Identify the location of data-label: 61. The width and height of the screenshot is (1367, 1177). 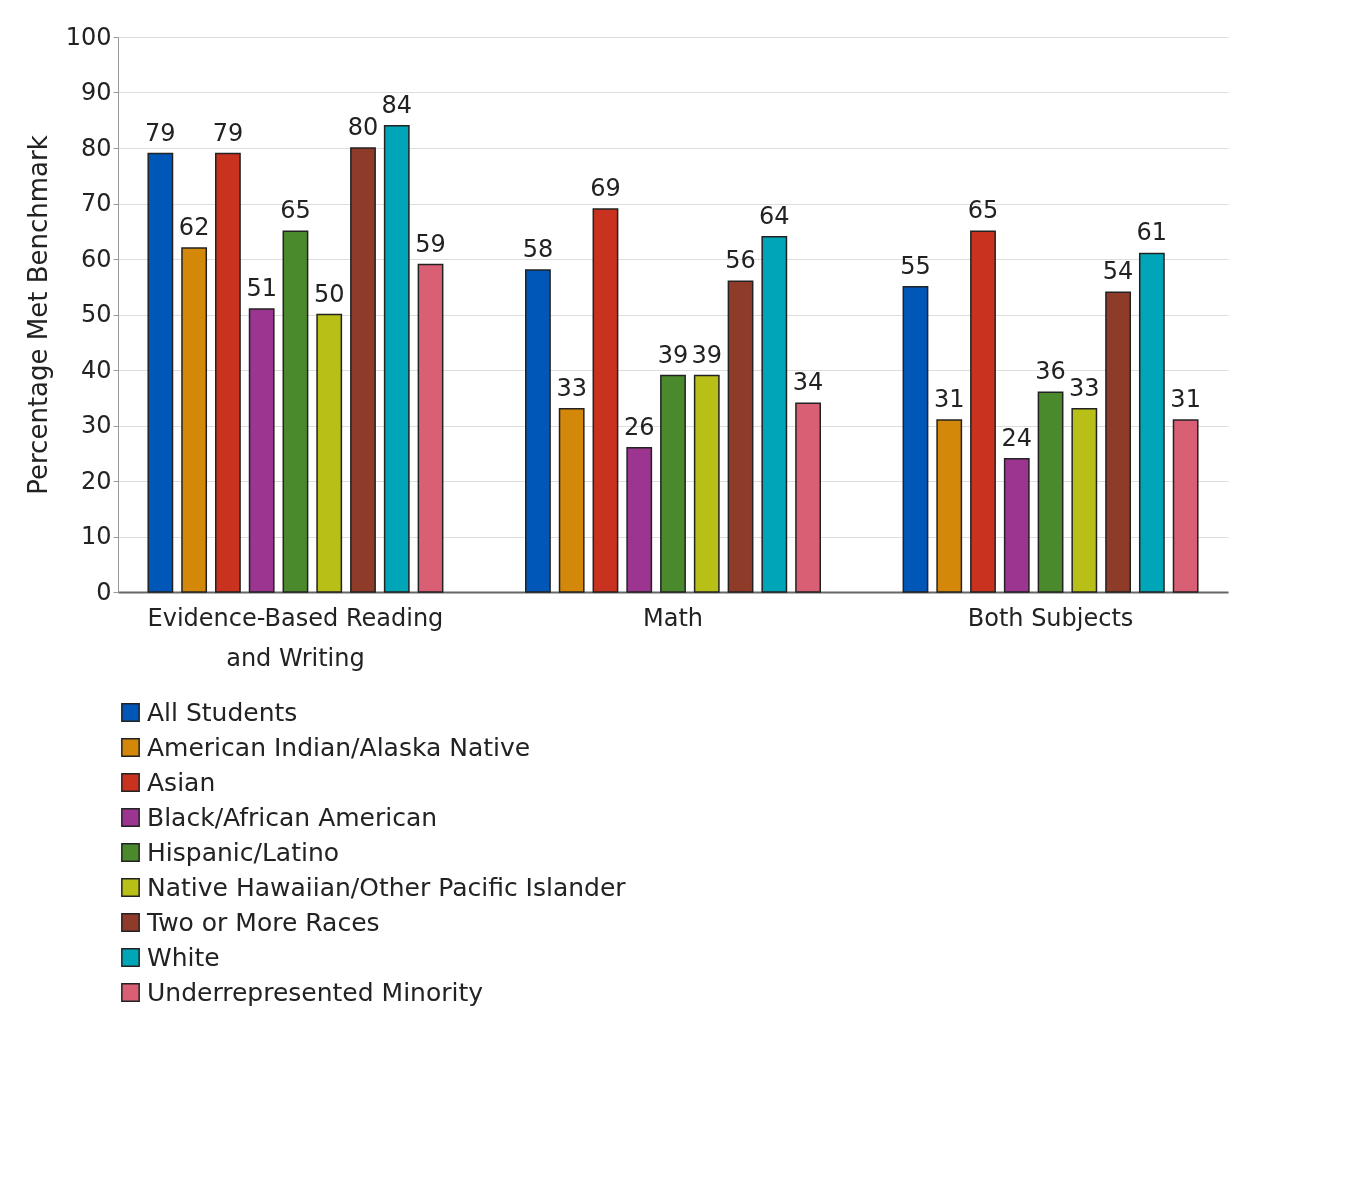
(1152, 232).